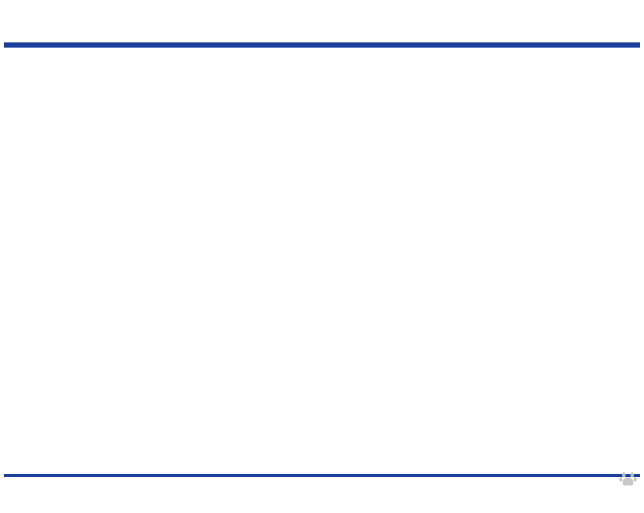 The width and height of the screenshot is (644, 513). I want to click on paw-icon, so click(628, 479).